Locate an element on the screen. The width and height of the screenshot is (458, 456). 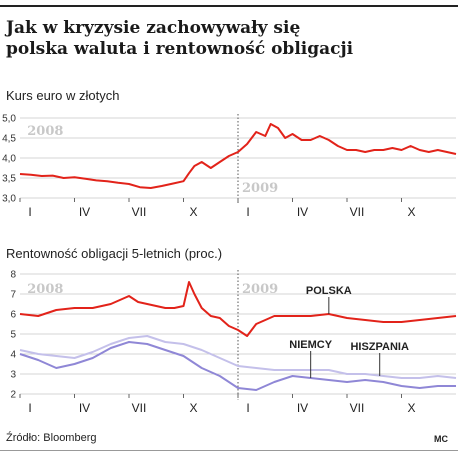
chart1-series-rate is located at coordinates (238, 156).